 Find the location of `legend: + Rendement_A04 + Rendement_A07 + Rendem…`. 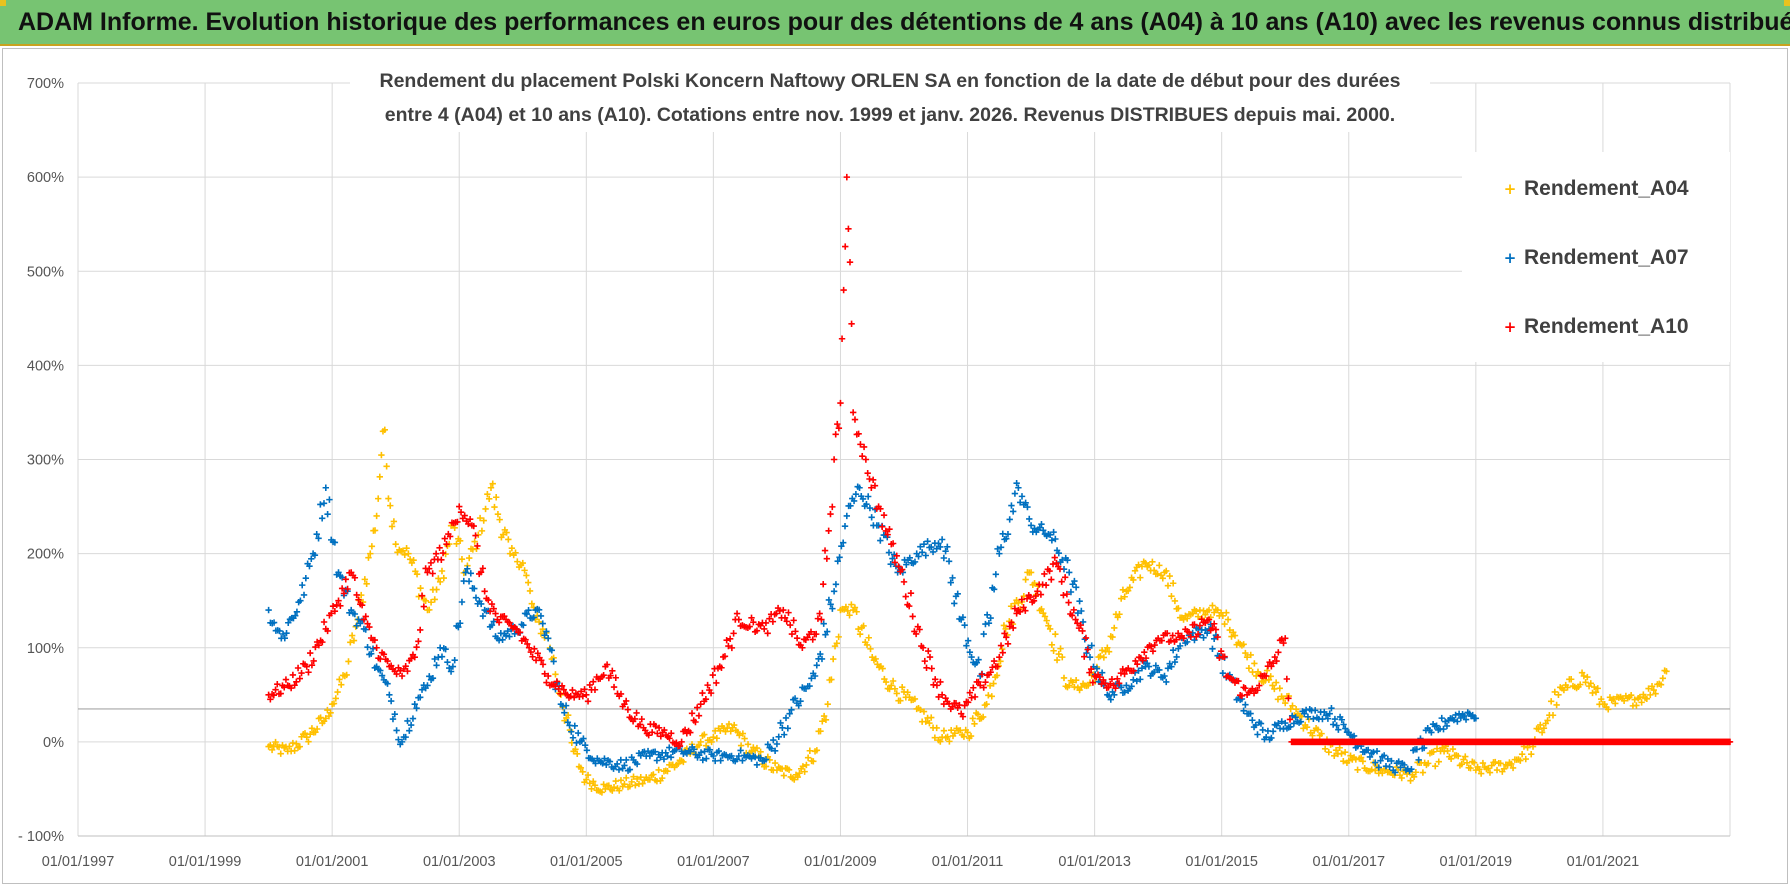

legend: + Rendement_A04 + Rendement_A07 + Rendem… is located at coordinates (1596, 257).